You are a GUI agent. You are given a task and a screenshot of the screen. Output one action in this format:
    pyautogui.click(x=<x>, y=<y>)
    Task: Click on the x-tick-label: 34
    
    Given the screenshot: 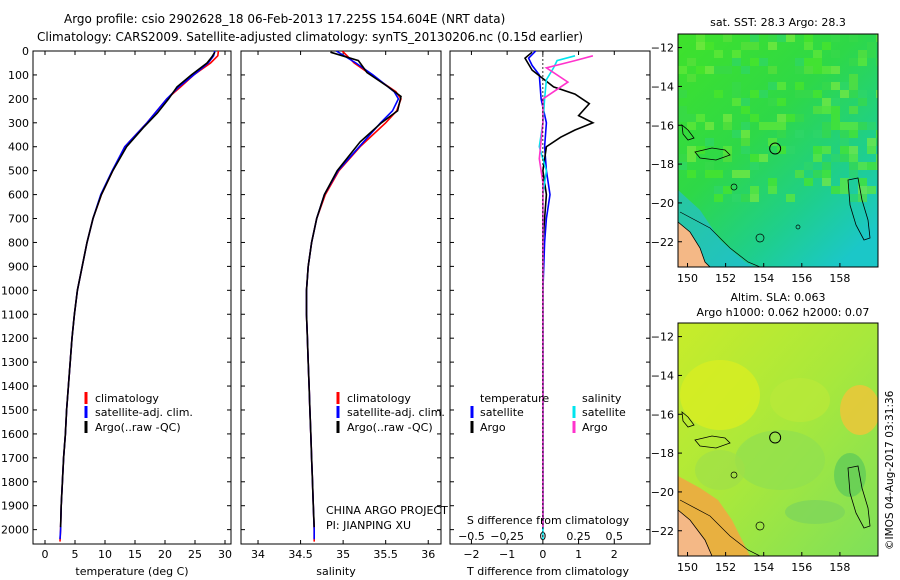 What is the action you would take?
    pyautogui.click(x=258, y=554)
    